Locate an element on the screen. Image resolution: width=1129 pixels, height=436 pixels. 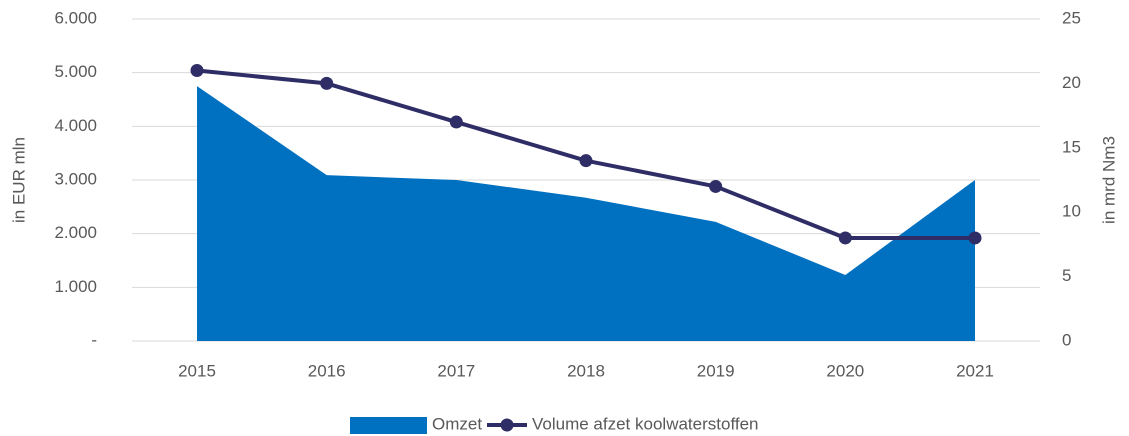
x-tick-label: 2017 is located at coordinates (456, 370).